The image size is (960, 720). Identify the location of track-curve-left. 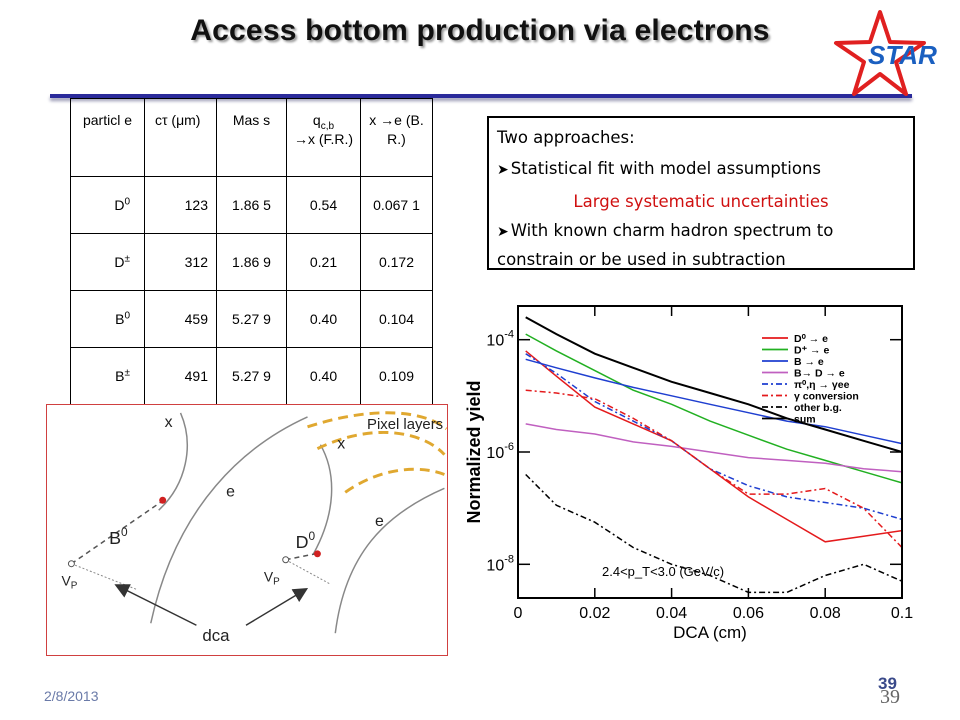
(173, 461).